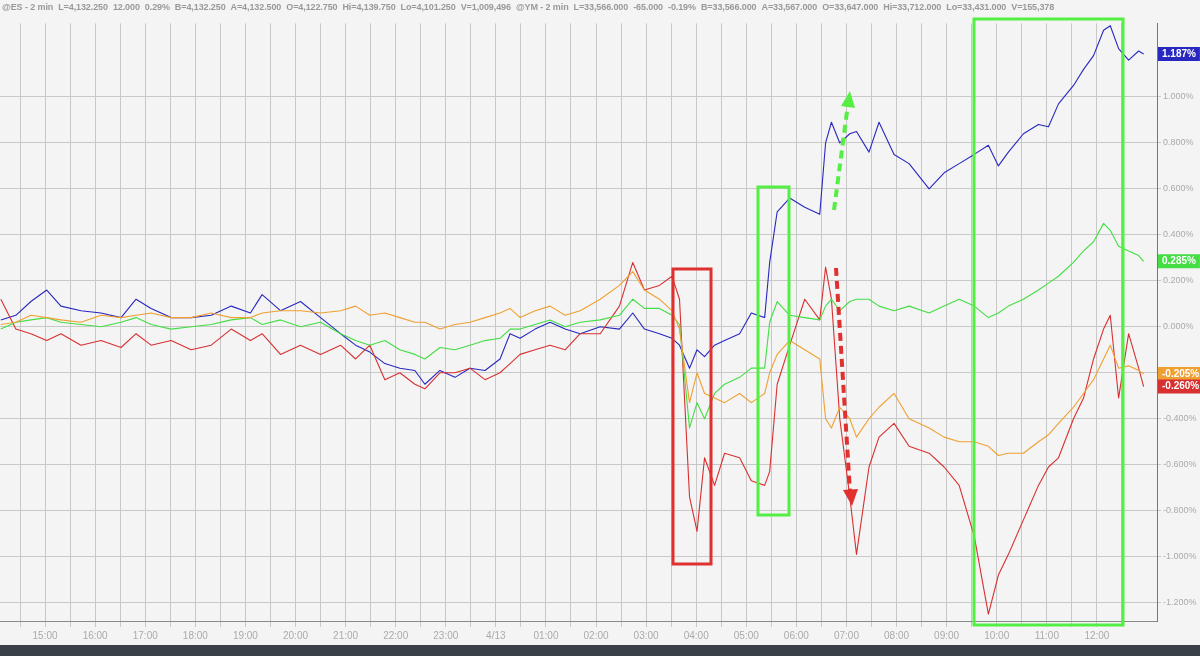  What do you see at coordinates (256, 7) in the screenshot?
I see `text: A=4,132.500` at bounding box center [256, 7].